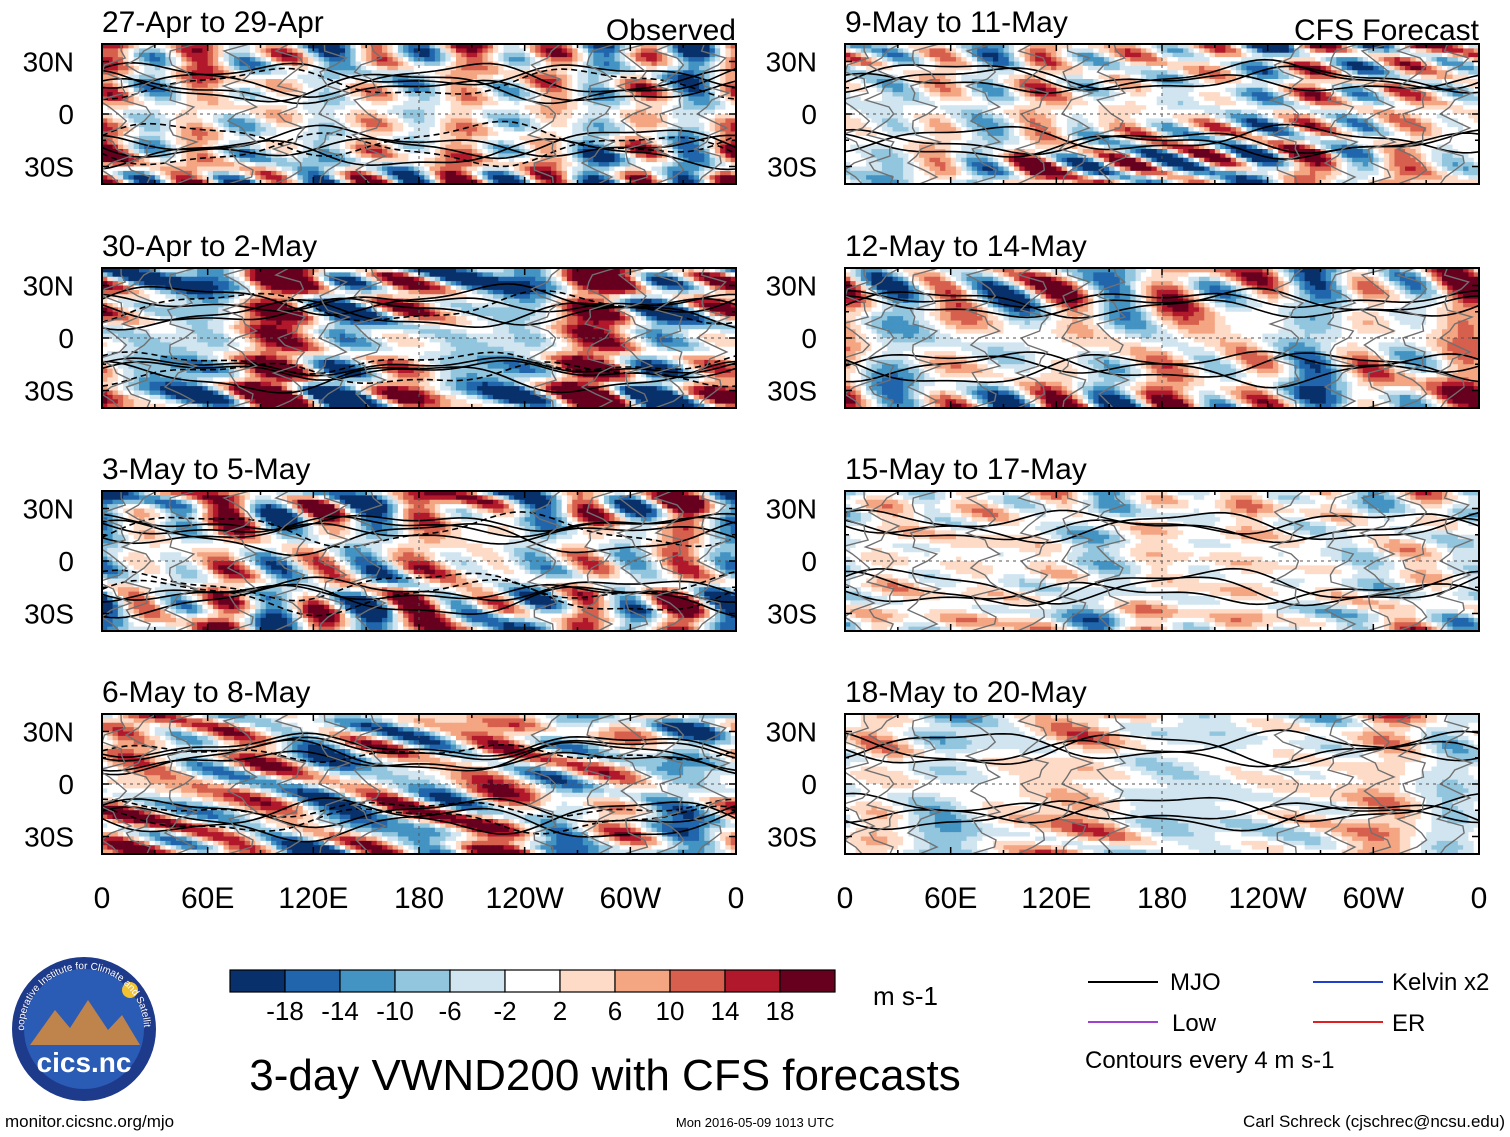  I want to click on panel-5: 9-May to 11-May CFS Forecast 30N 0 30S, so click(1123, 95).